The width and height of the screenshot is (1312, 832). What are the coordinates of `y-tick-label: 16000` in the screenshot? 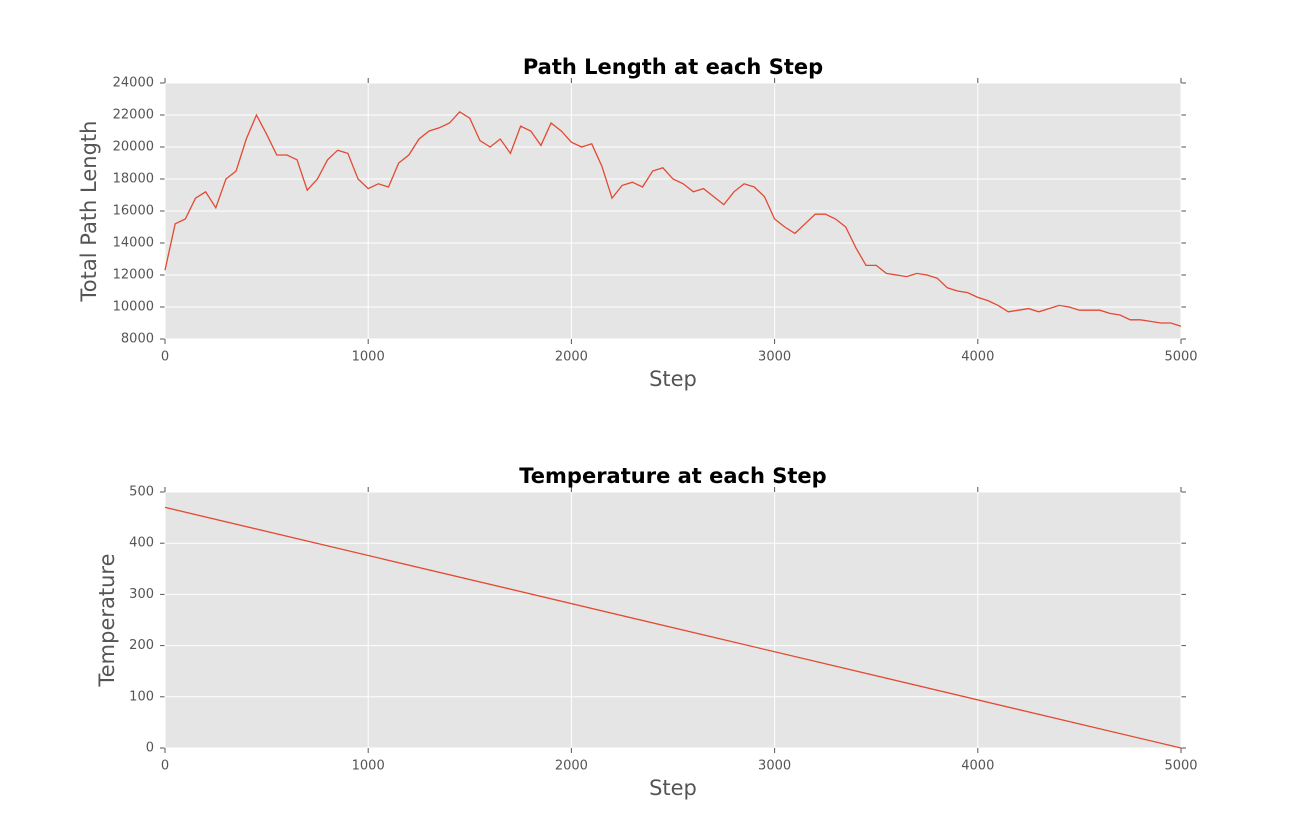 It's located at (133, 211).